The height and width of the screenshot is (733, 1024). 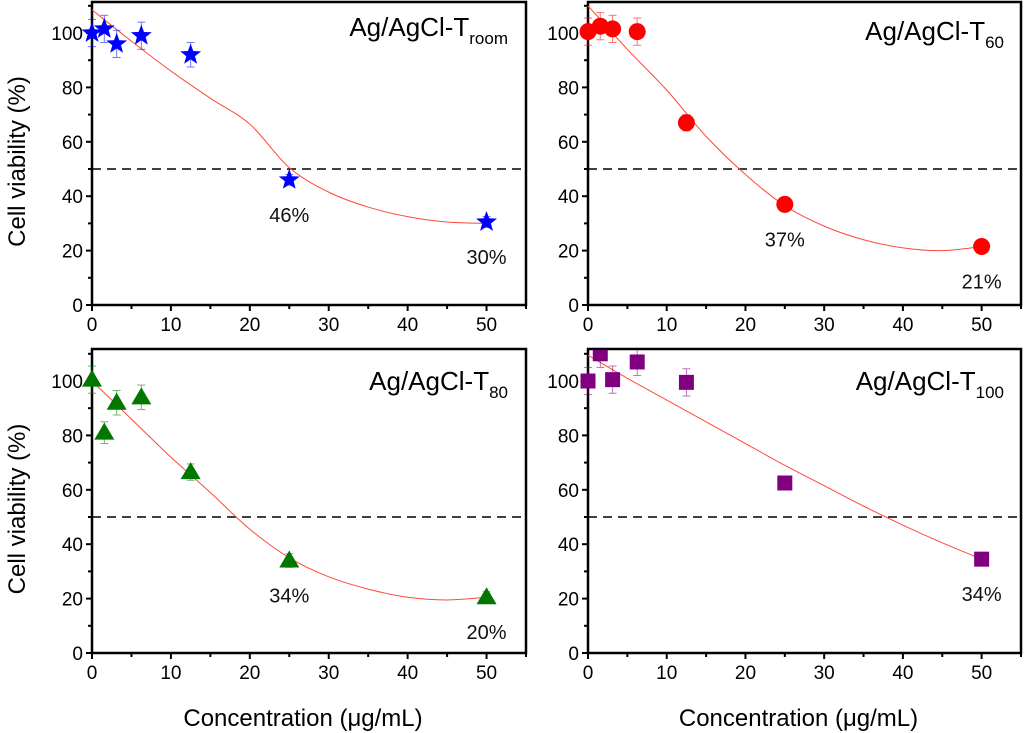 I want to click on value-annotation: 30%, so click(x=487, y=258).